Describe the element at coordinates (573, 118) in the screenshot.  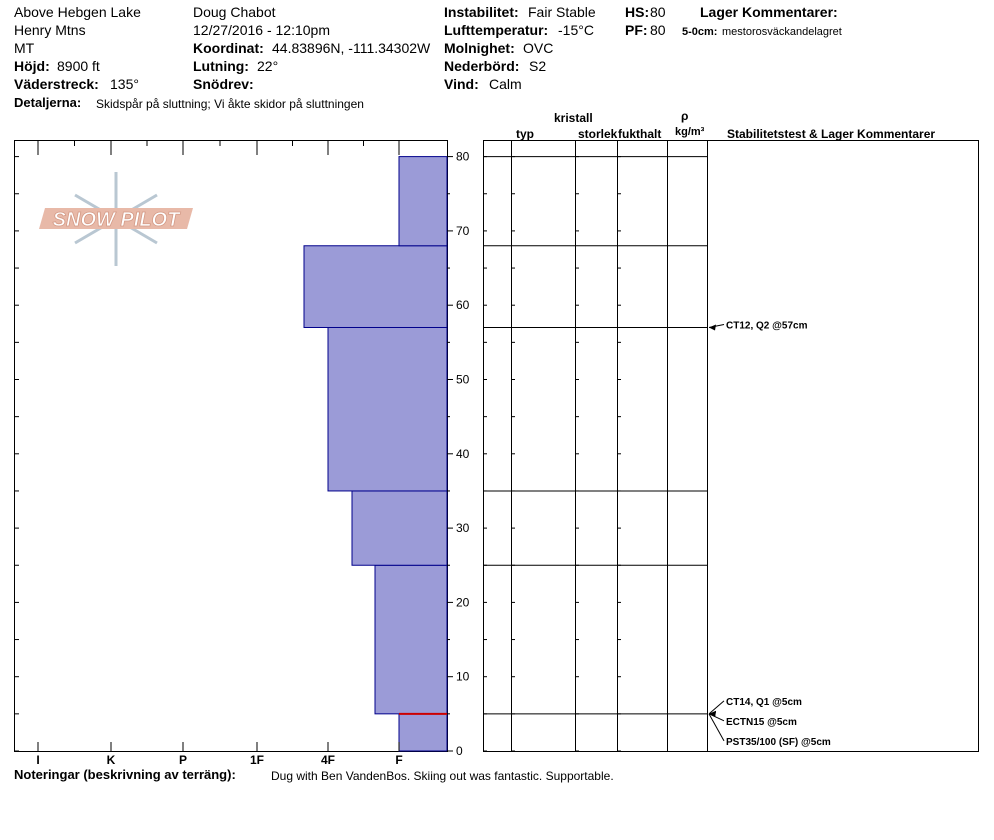
I see `col-kristall-header: kristall` at that location.